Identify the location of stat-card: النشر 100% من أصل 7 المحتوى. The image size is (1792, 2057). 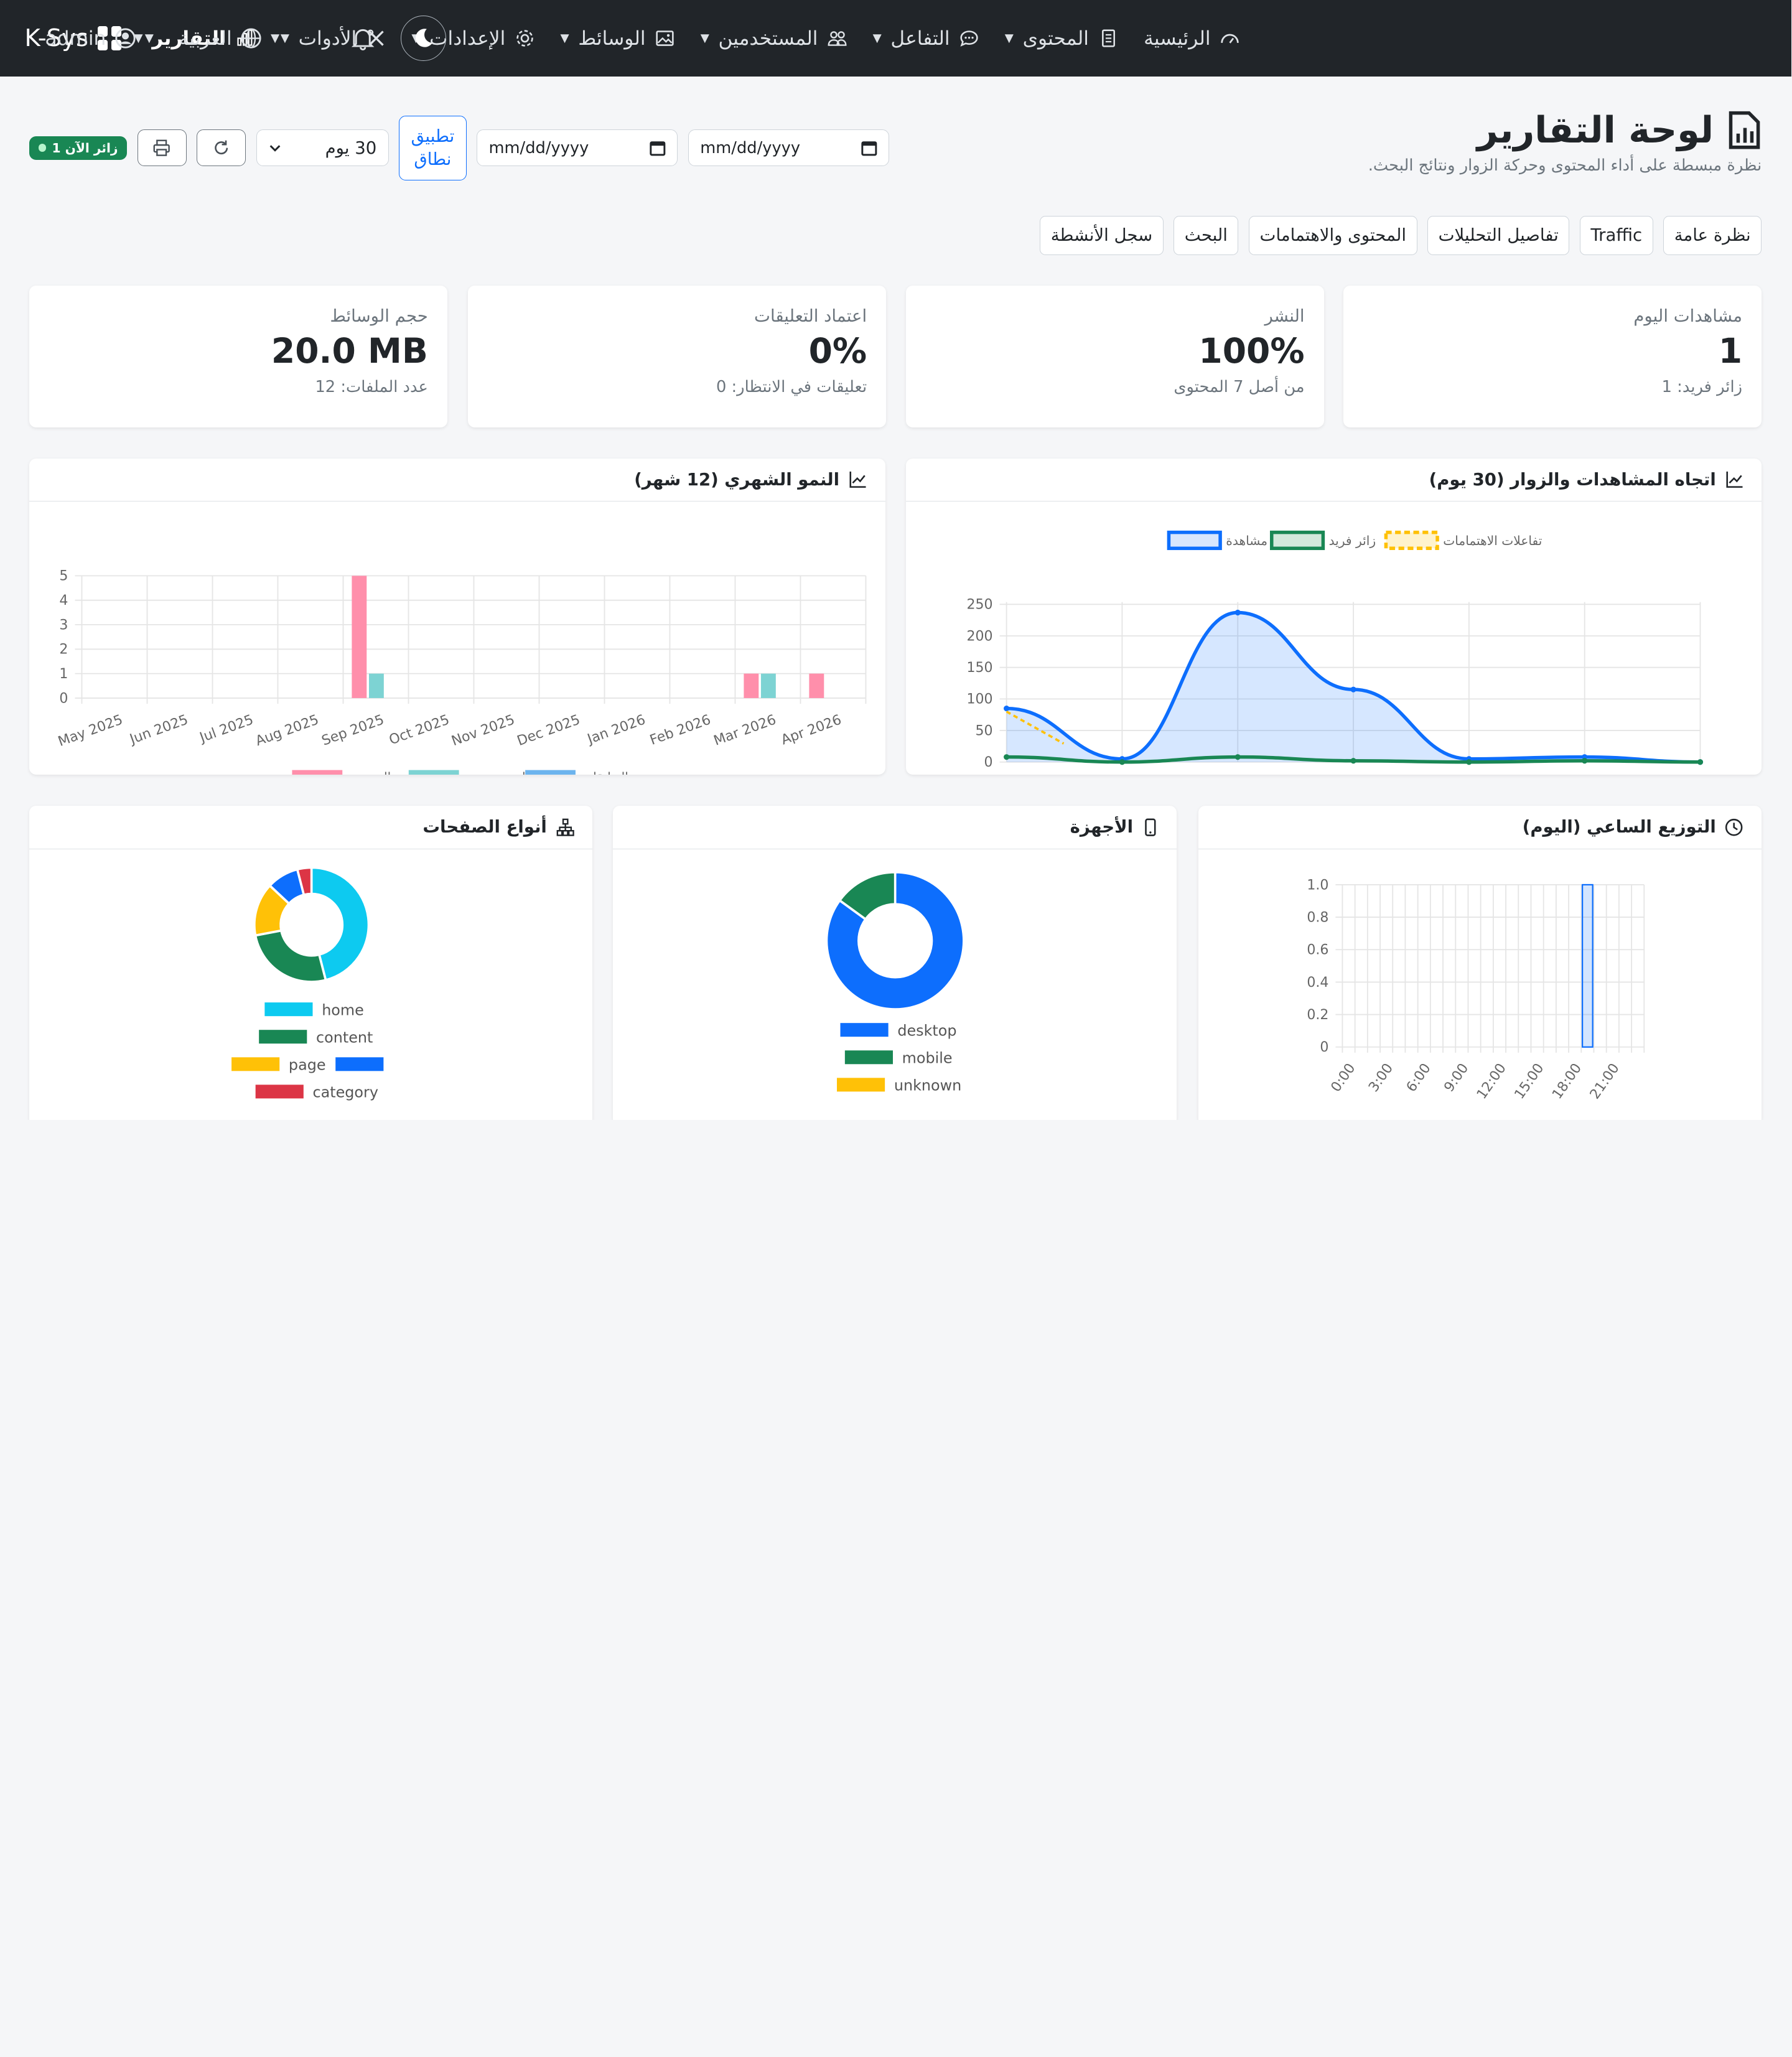
(1115, 356).